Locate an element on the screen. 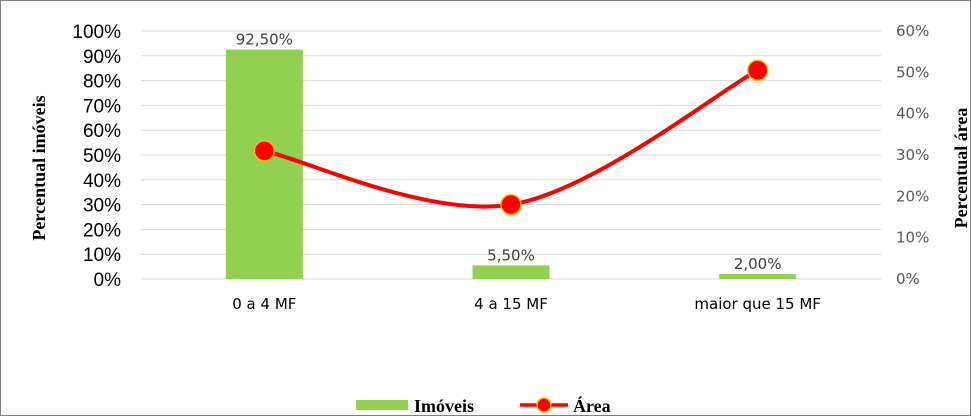  bar-data-label: 2,00% is located at coordinates (758, 264).